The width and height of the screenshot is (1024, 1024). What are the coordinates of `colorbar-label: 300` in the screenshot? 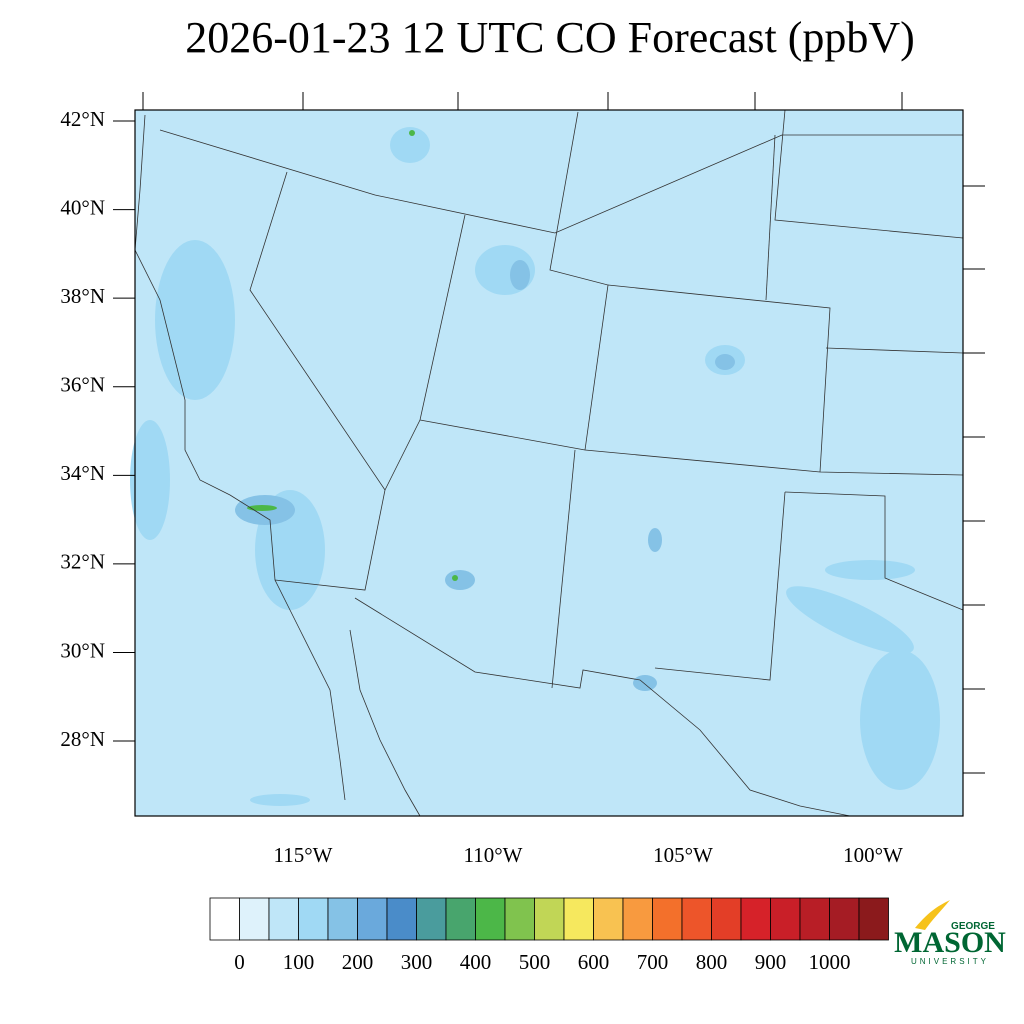 It's located at (417, 962).